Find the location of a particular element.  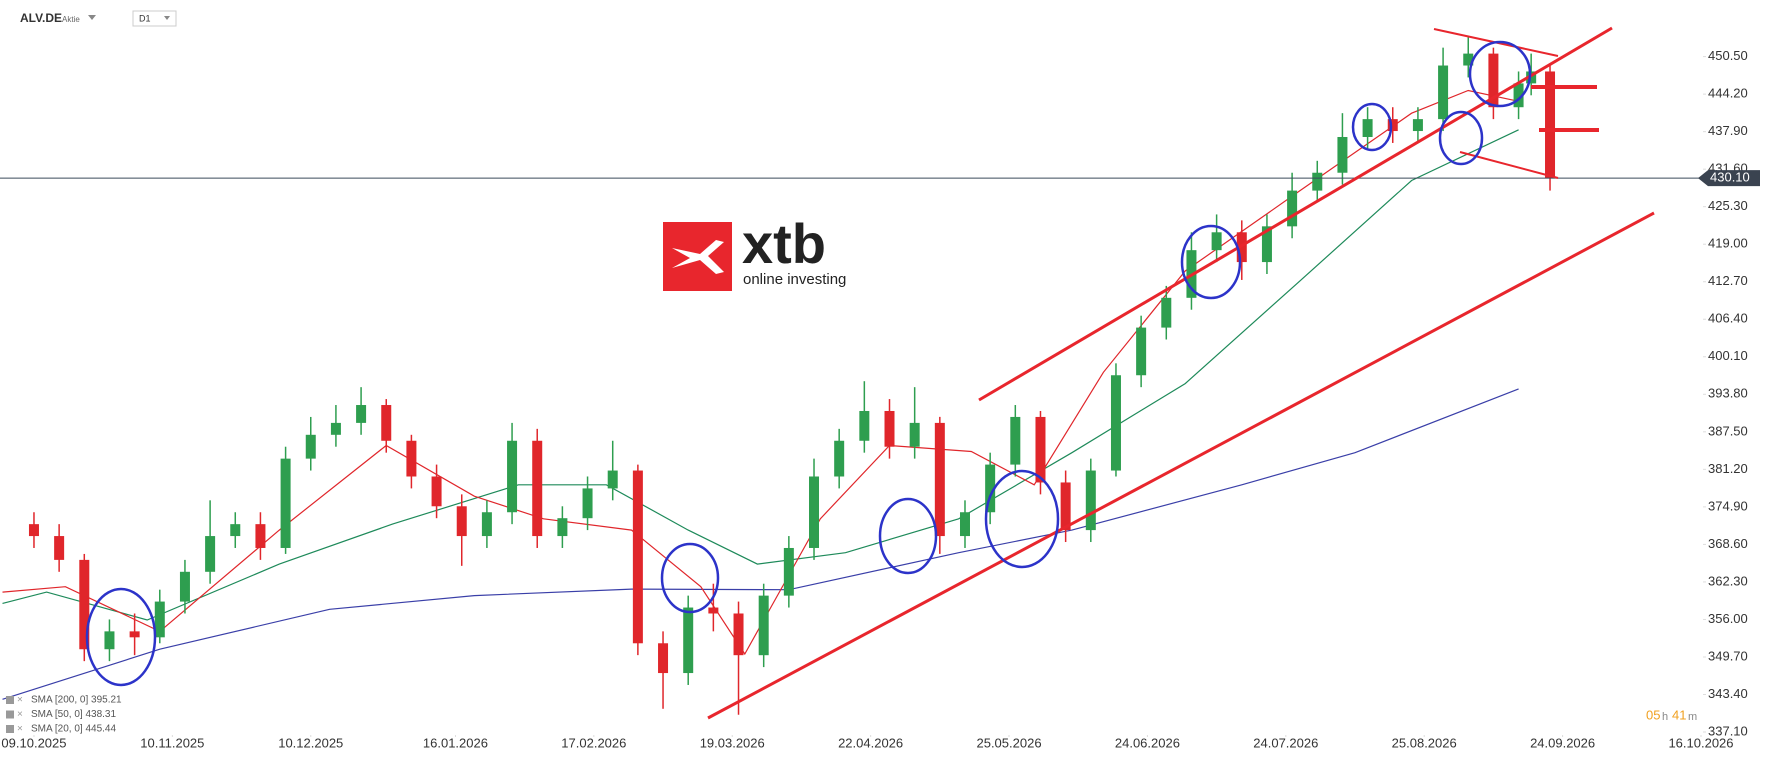

legend-label: SMA [20, 0] 445.44 is located at coordinates (73, 729).